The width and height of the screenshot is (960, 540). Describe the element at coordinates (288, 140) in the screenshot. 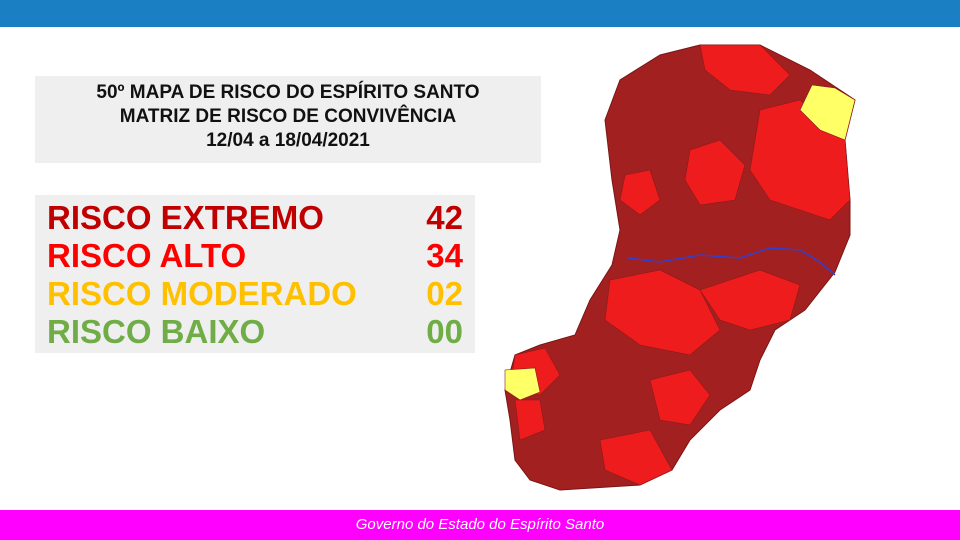

I see `title-line: 12/04 a 18/04/2021` at that location.